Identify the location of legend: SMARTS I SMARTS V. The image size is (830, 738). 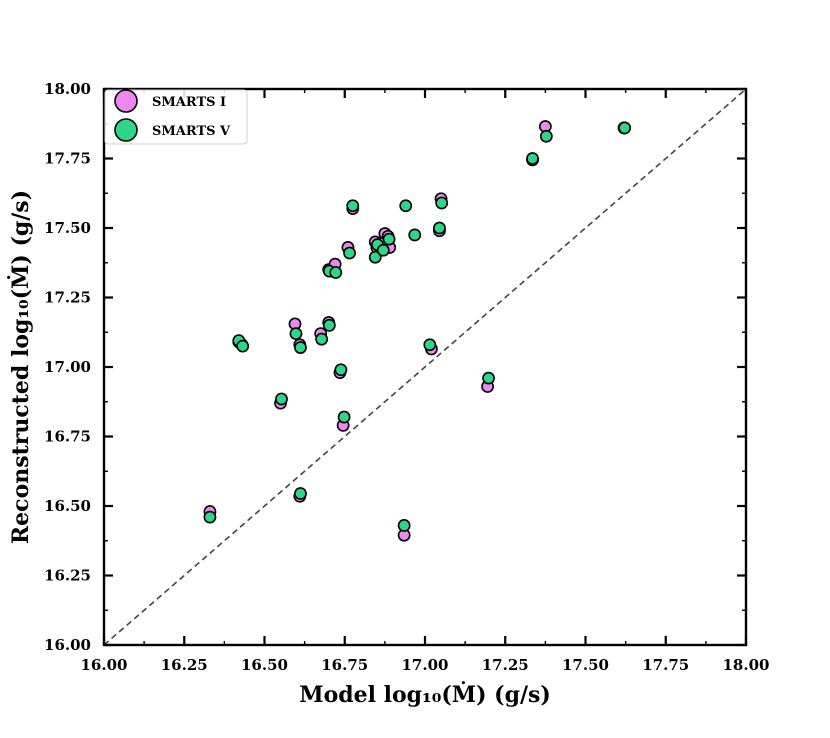
(176, 117).